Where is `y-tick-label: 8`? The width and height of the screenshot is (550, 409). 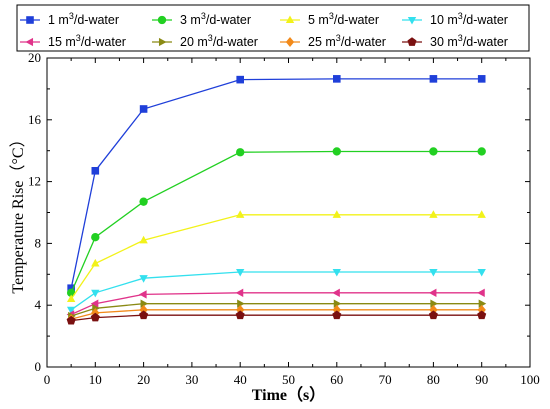
y-tick-label: 8 is located at coordinates (38, 242).